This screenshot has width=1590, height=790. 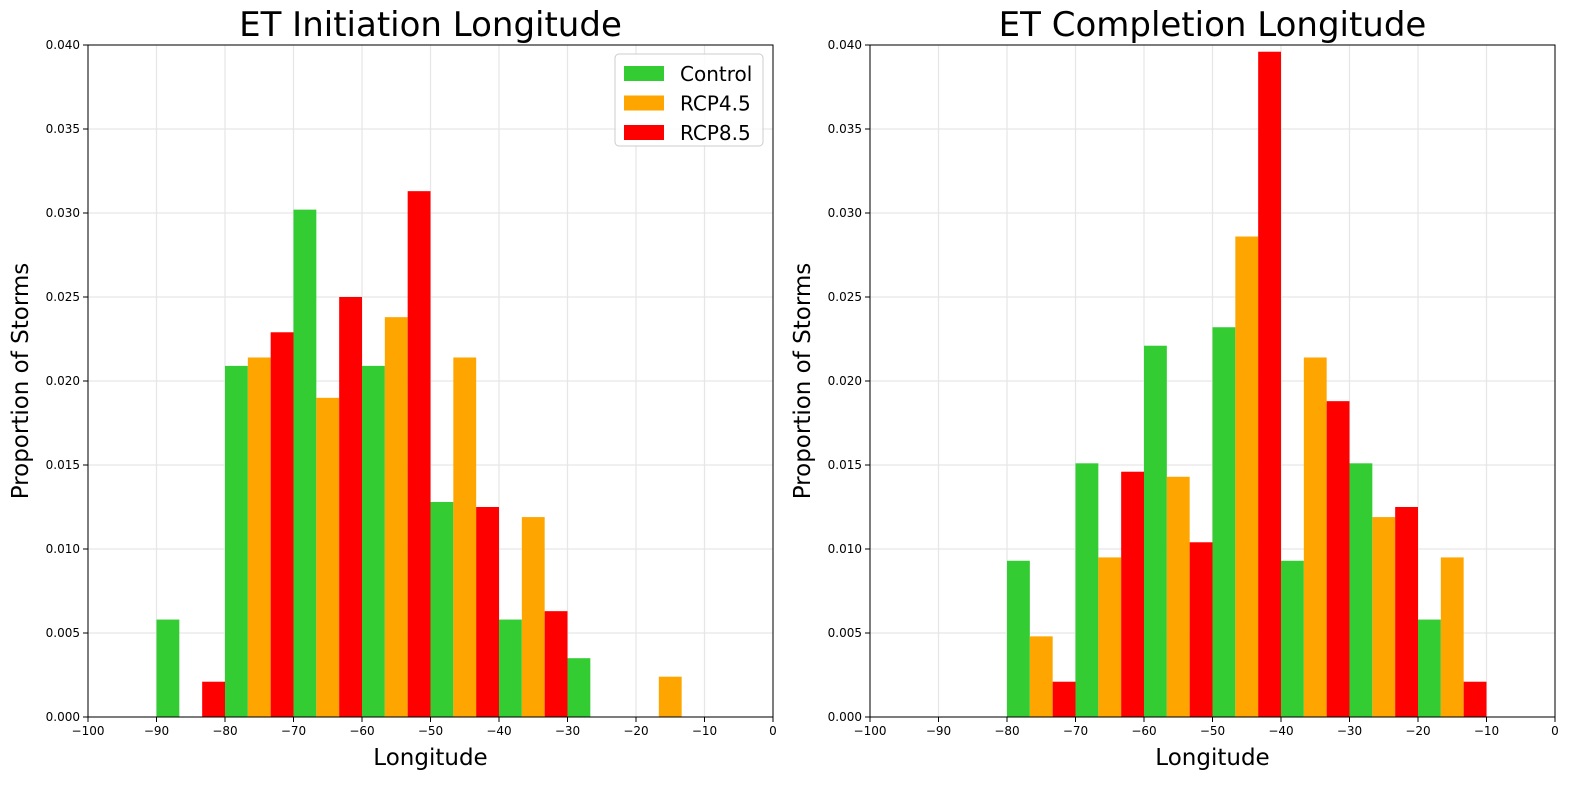 I want to click on legend-label: RCP4.5, so click(x=715, y=104).